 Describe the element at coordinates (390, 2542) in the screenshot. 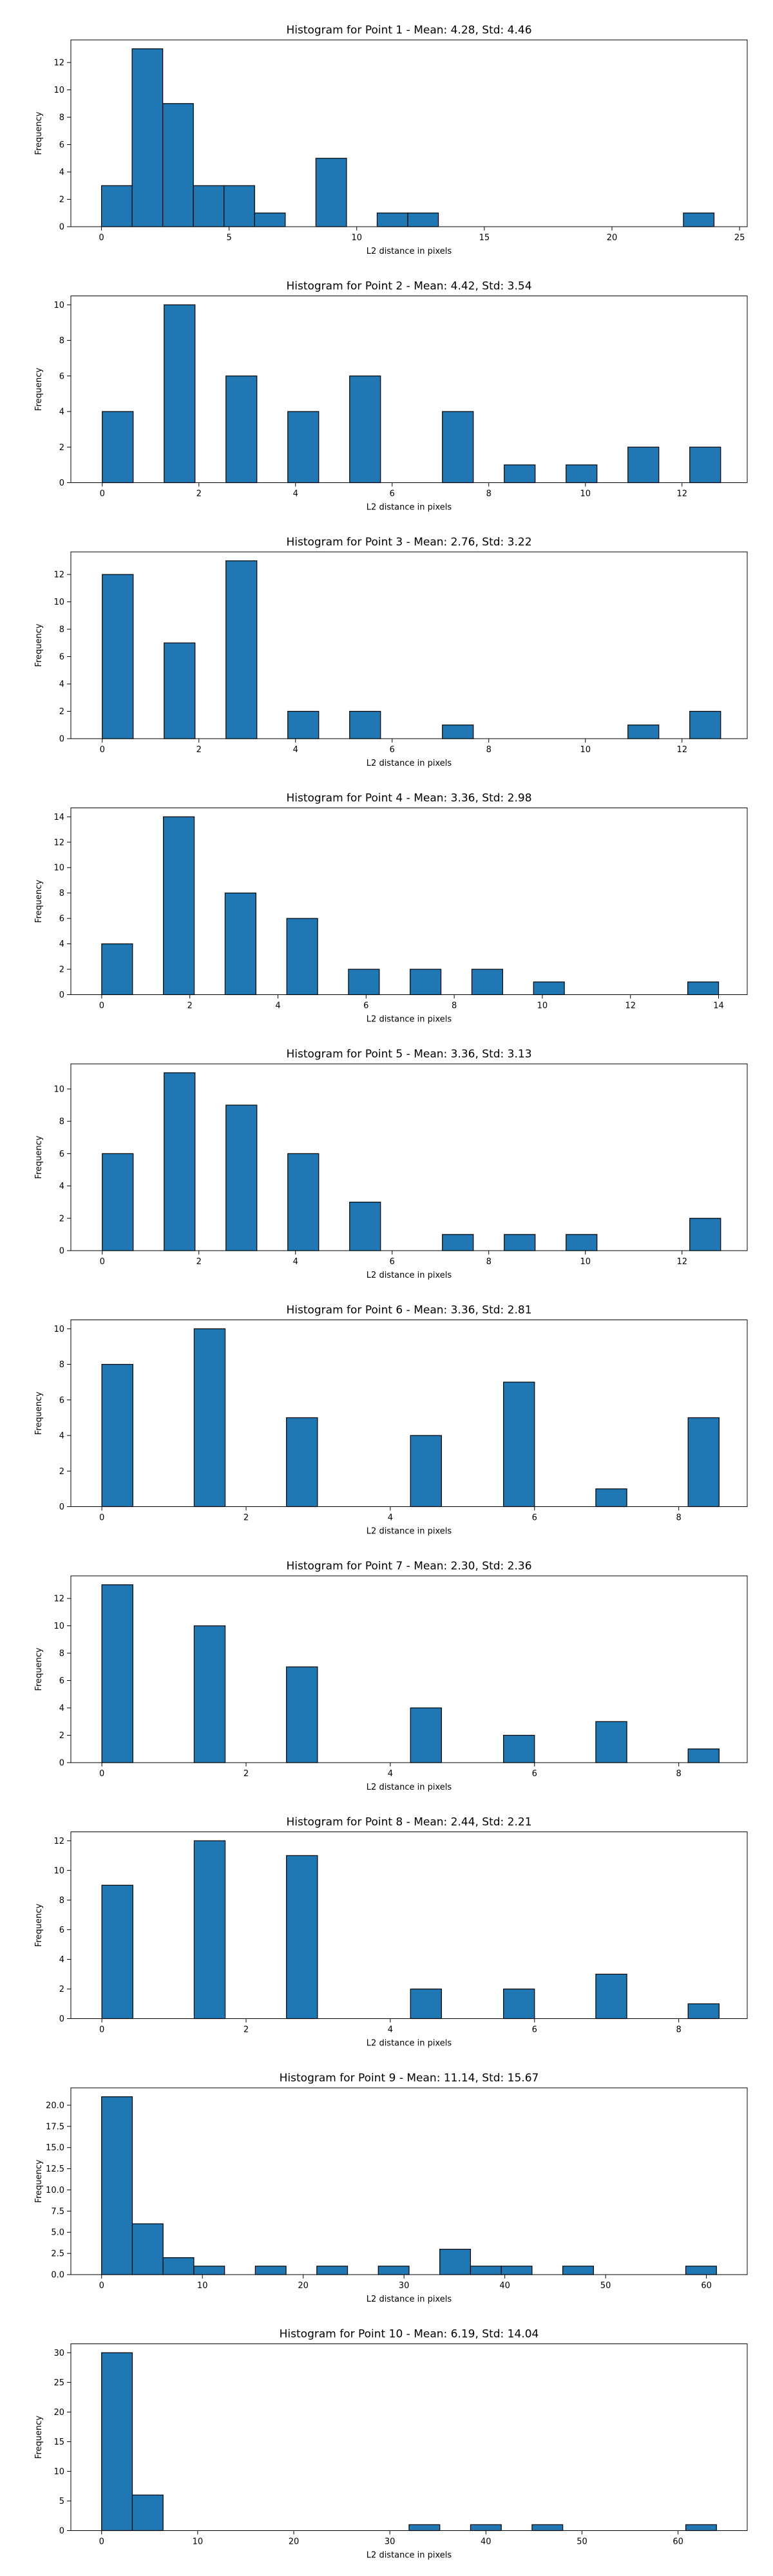

I see `x-tick-label: 30` at that location.